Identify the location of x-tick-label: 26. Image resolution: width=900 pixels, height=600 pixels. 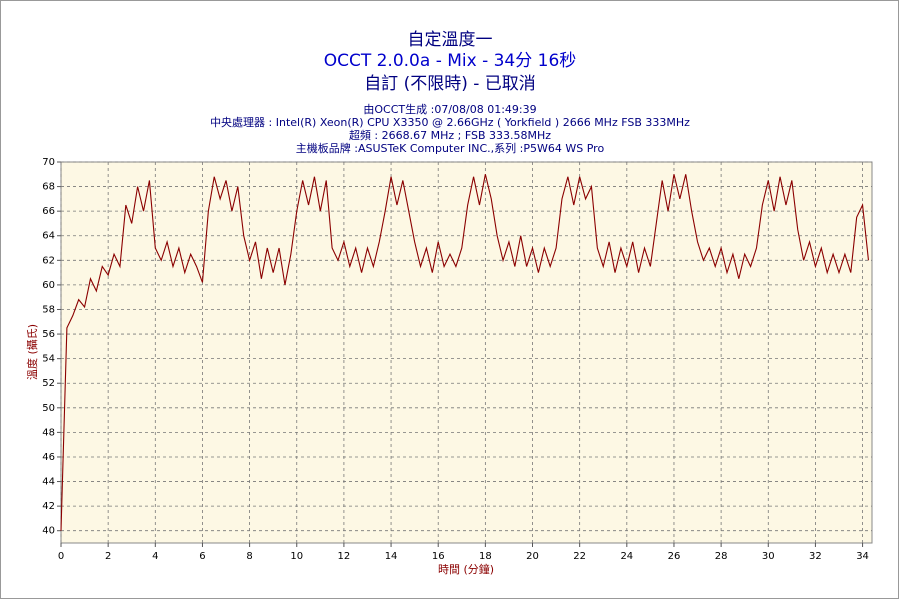
(674, 556).